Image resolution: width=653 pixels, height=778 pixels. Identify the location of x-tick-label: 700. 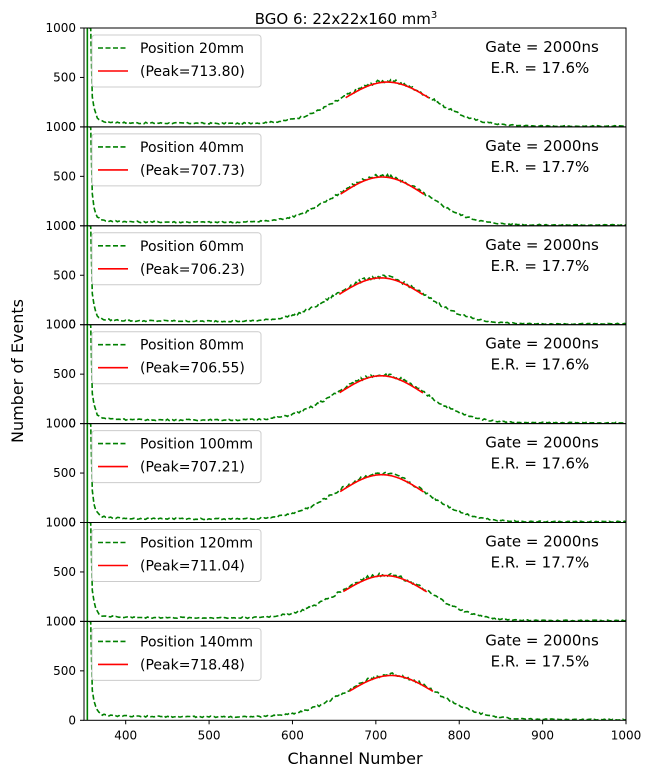
(375, 735).